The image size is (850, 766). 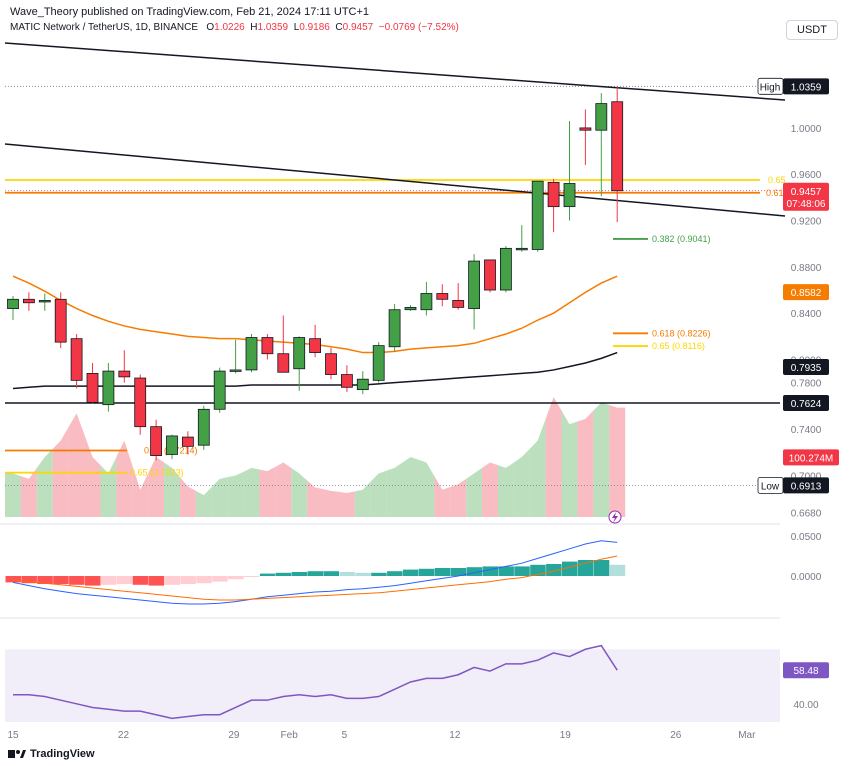 I want to click on fib-0618-label: 0.618, so click(x=777, y=193).